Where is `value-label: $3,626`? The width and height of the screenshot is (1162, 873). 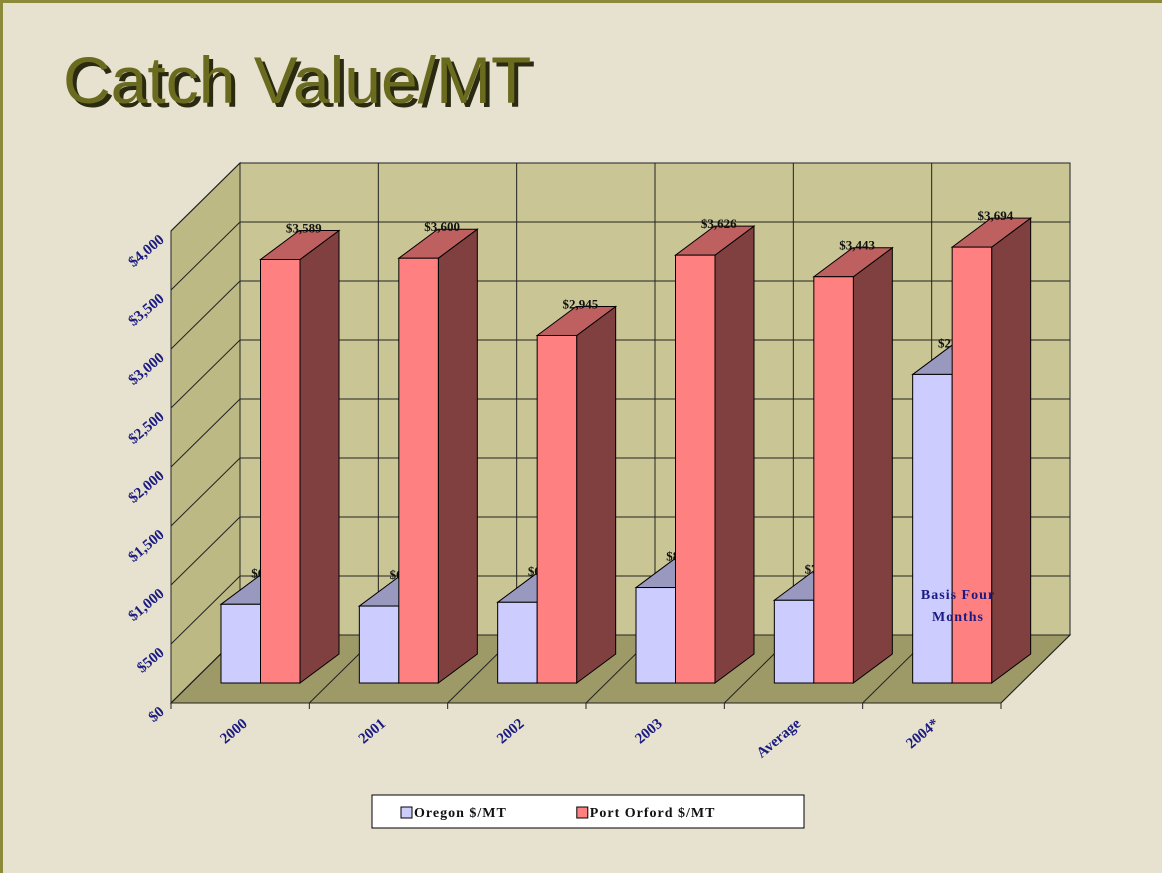 value-label: $3,626 is located at coordinates (719, 223).